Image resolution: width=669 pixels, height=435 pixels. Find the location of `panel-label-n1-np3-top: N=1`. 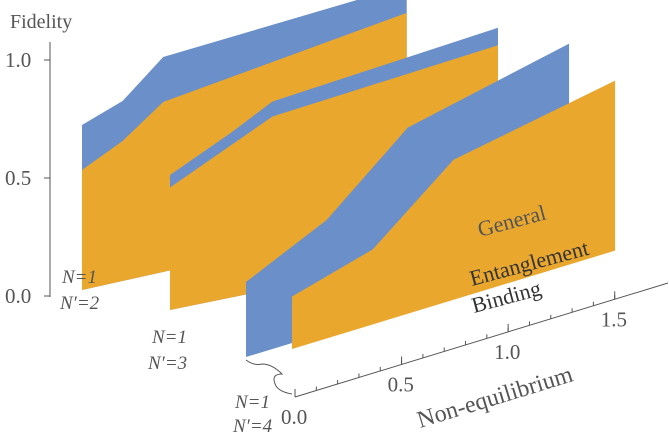

panel-label-n1-np3-top: N=1 is located at coordinates (169, 337).